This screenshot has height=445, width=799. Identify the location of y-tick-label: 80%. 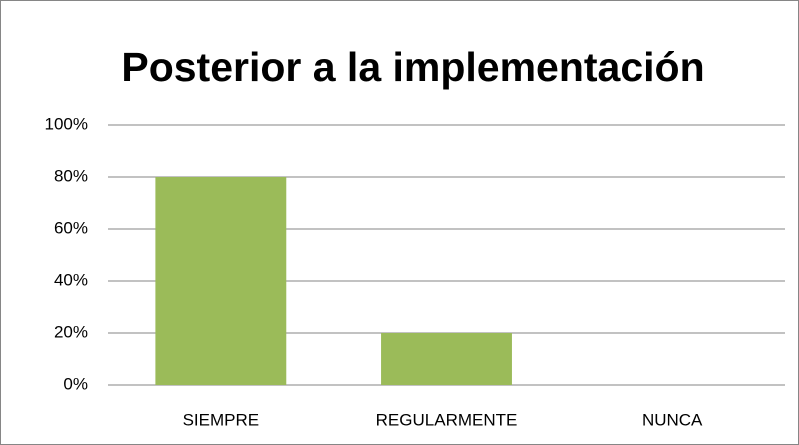
(71, 175).